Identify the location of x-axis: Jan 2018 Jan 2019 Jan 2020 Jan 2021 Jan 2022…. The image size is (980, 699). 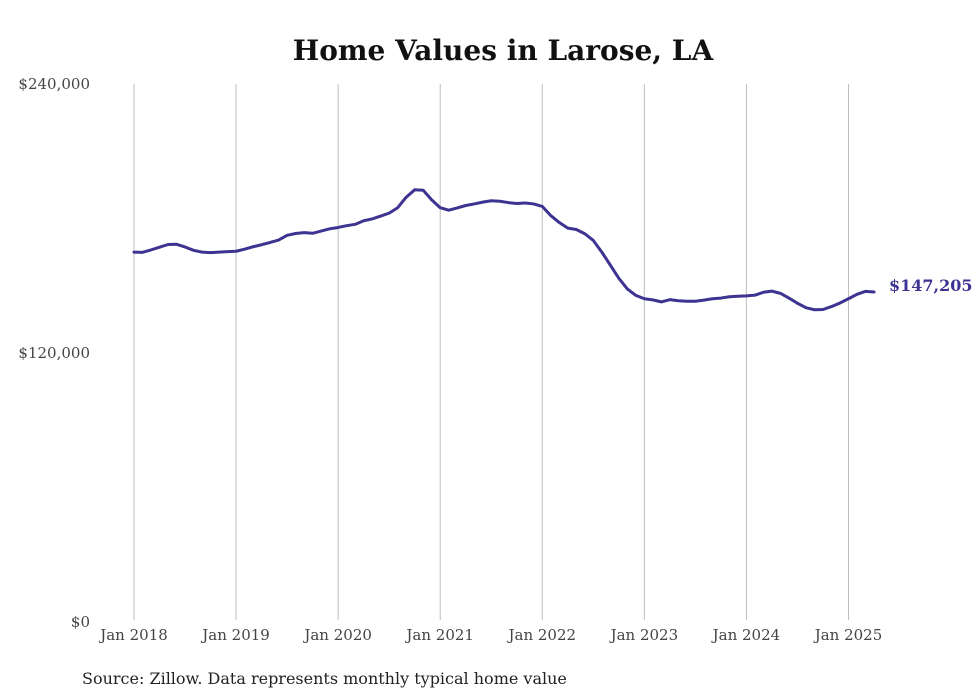
(490, 635).